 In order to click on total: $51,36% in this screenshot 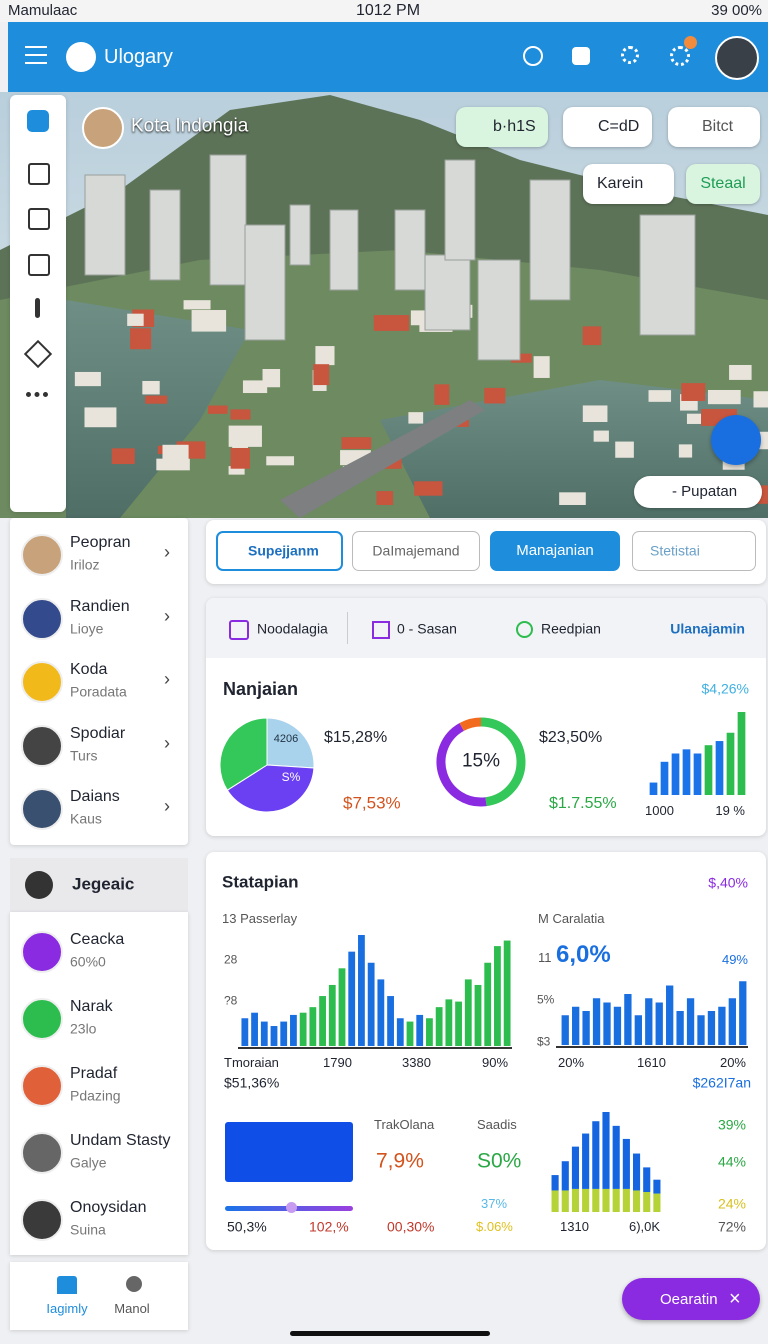, I will do `click(252, 1082)`.